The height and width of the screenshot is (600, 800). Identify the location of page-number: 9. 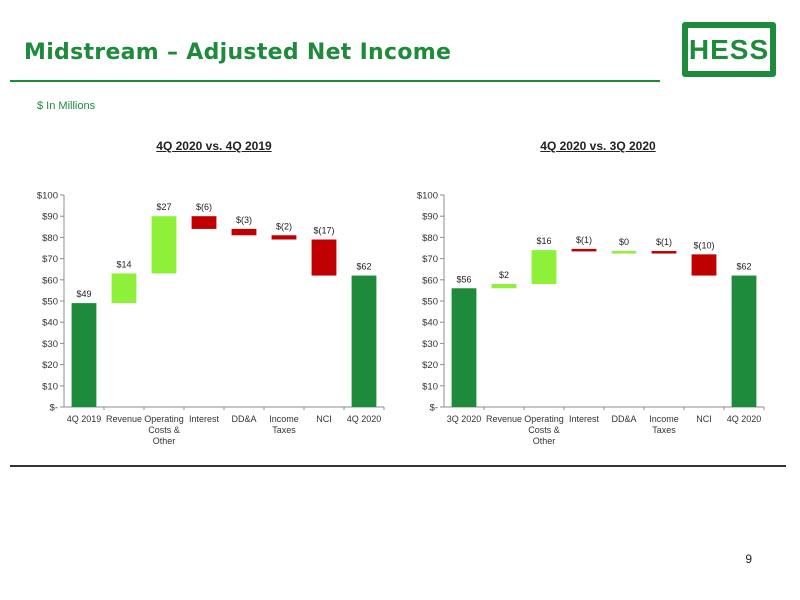
(748, 559).